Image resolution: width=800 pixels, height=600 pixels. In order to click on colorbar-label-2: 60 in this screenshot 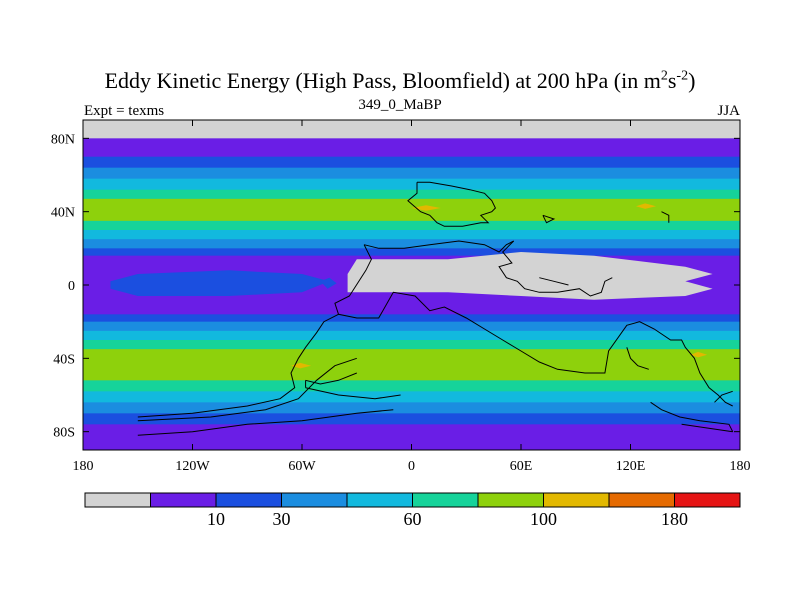, I will do `click(413, 519)`.